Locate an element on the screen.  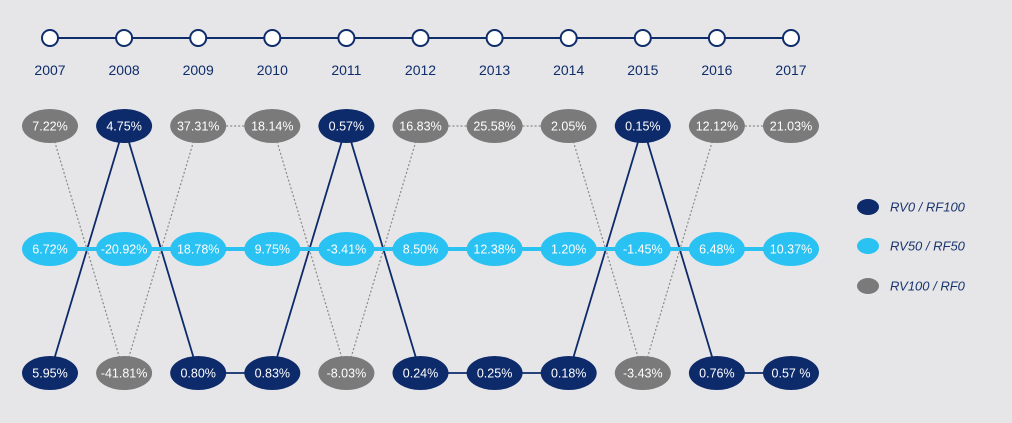
data-point: 6.48% is located at coordinates (716, 249).